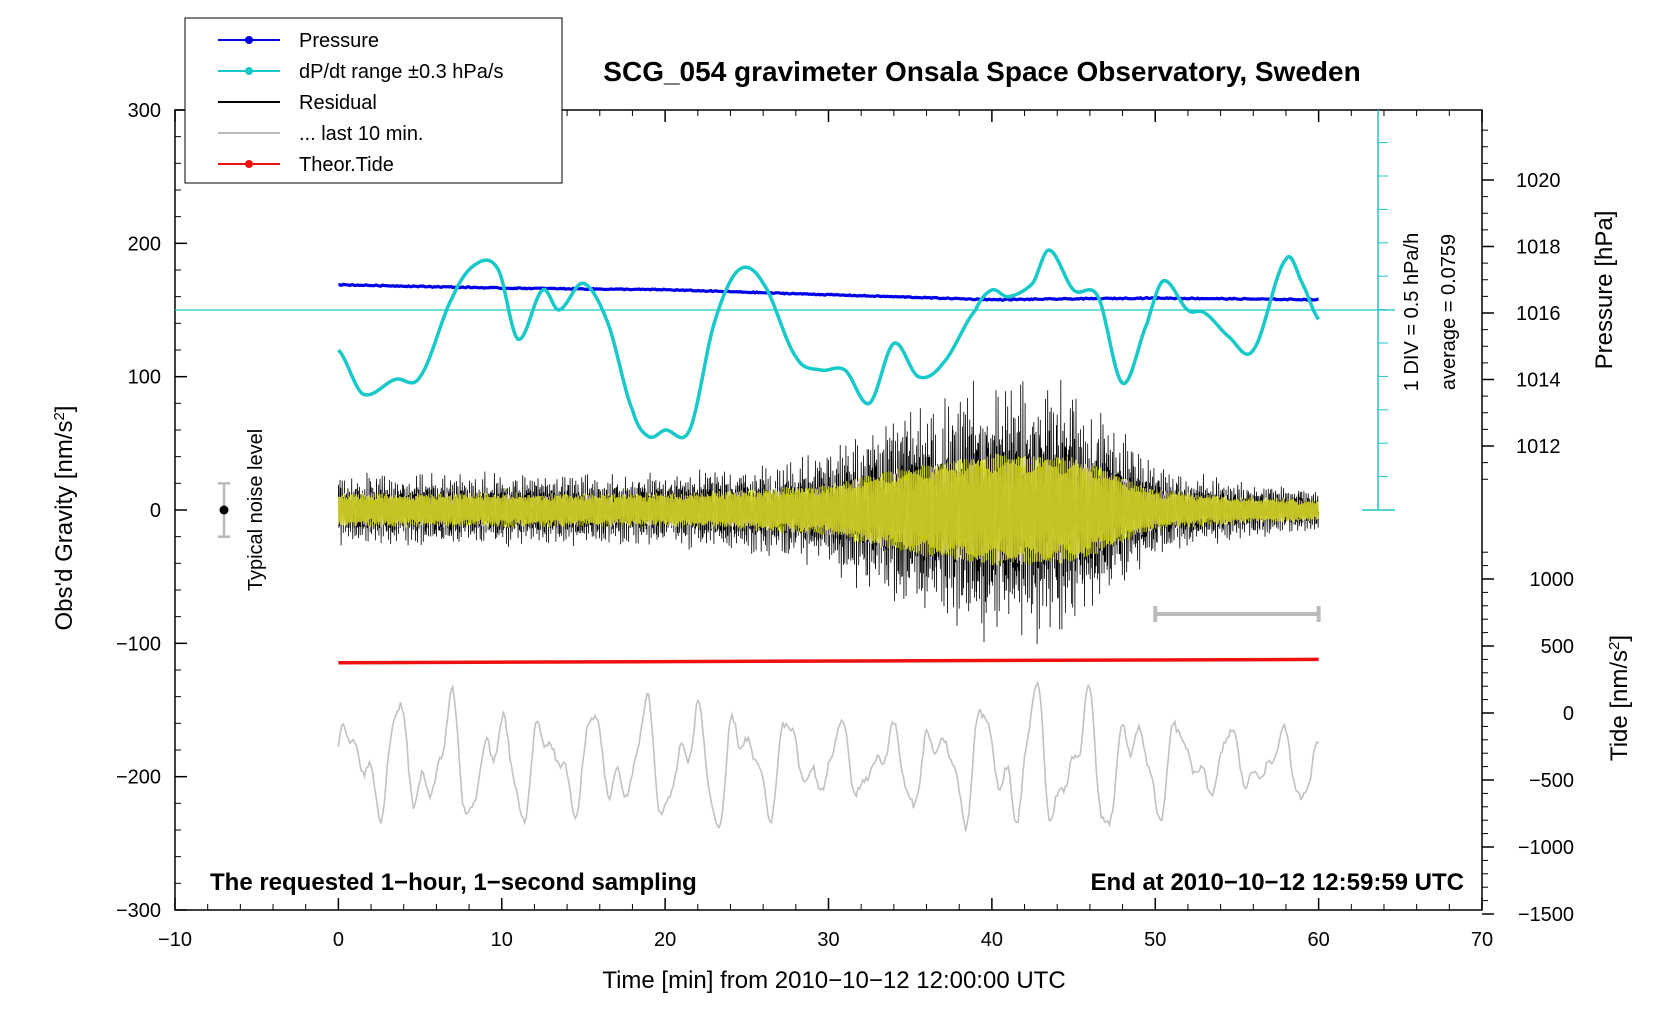 Image resolution: width=1676 pixels, height=1020 pixels. Describe the element at coordinates (1449, 312) in the screenshot. I see `dpdt-average-label: average = 0.0759` at that location.